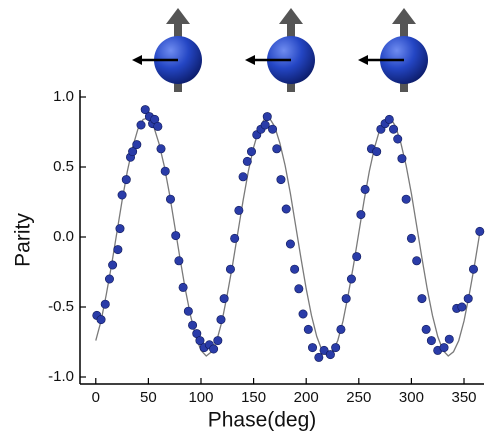 This screenshot has height=434, width=486. What do you see at coordinates (23, 240) in the screenshot?
I see `y-axis-title: Parity` at bounding box center [23, 240].